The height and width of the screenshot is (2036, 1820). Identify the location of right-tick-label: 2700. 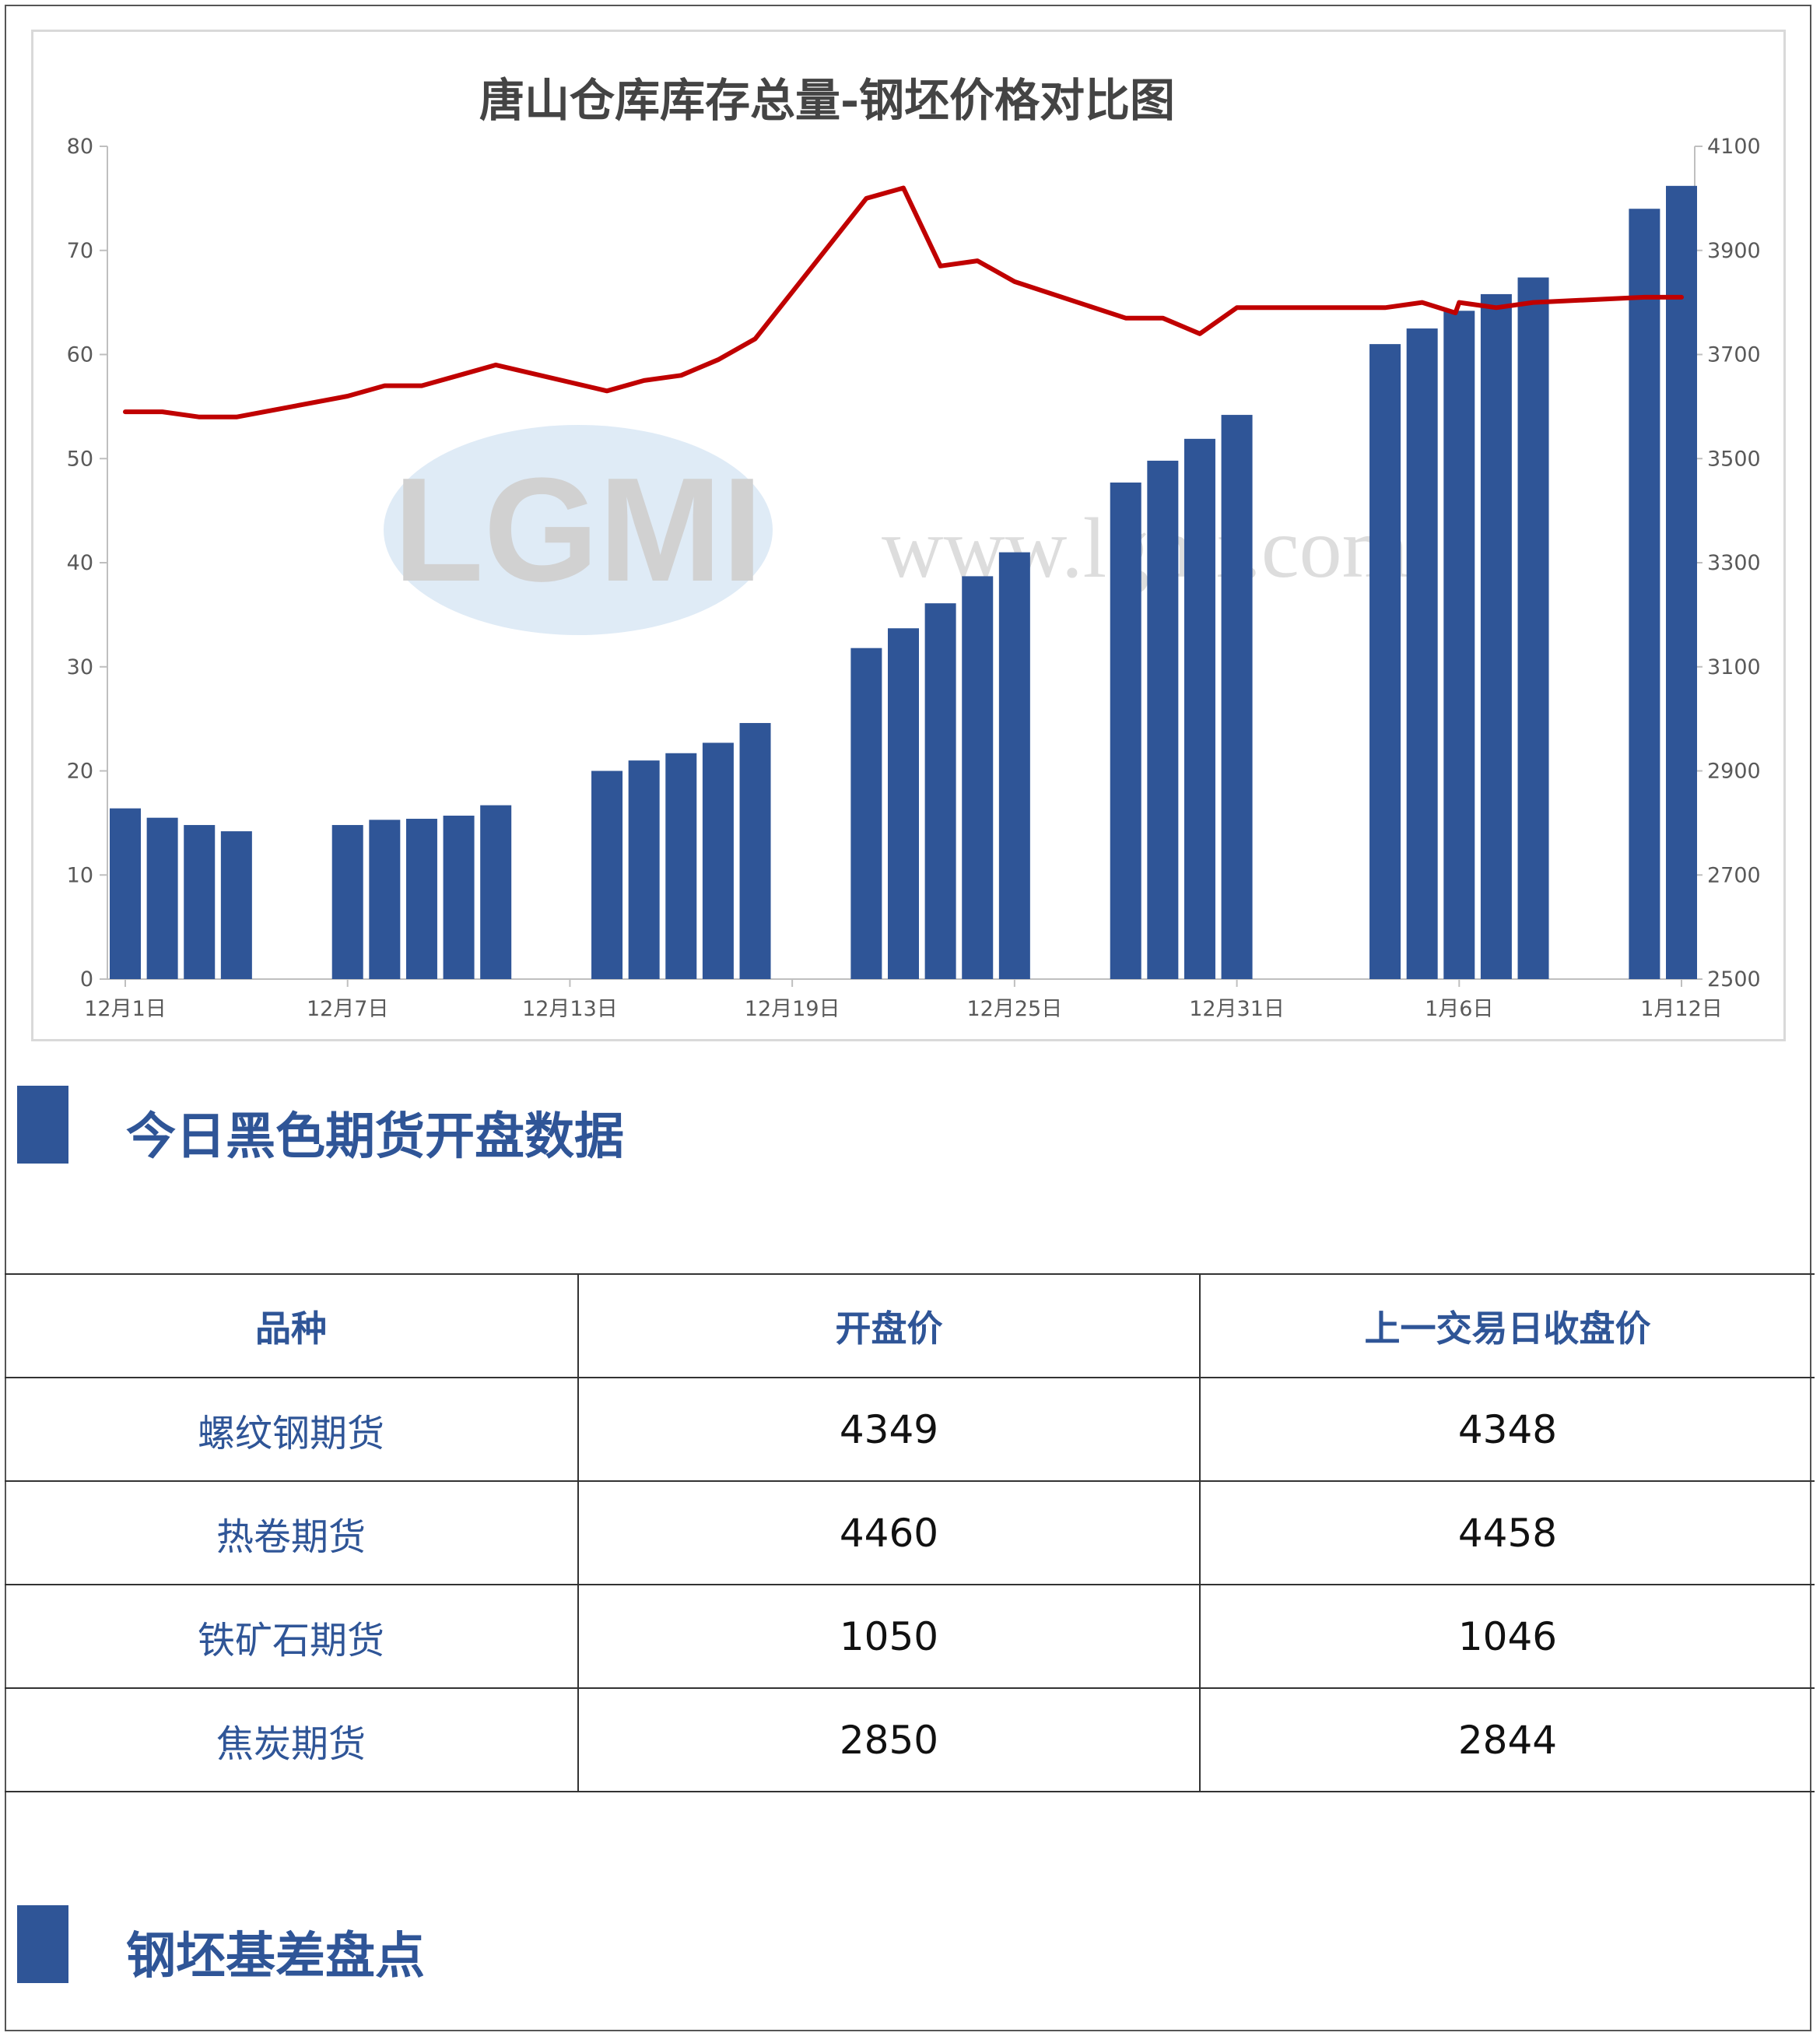
(1734, 875).